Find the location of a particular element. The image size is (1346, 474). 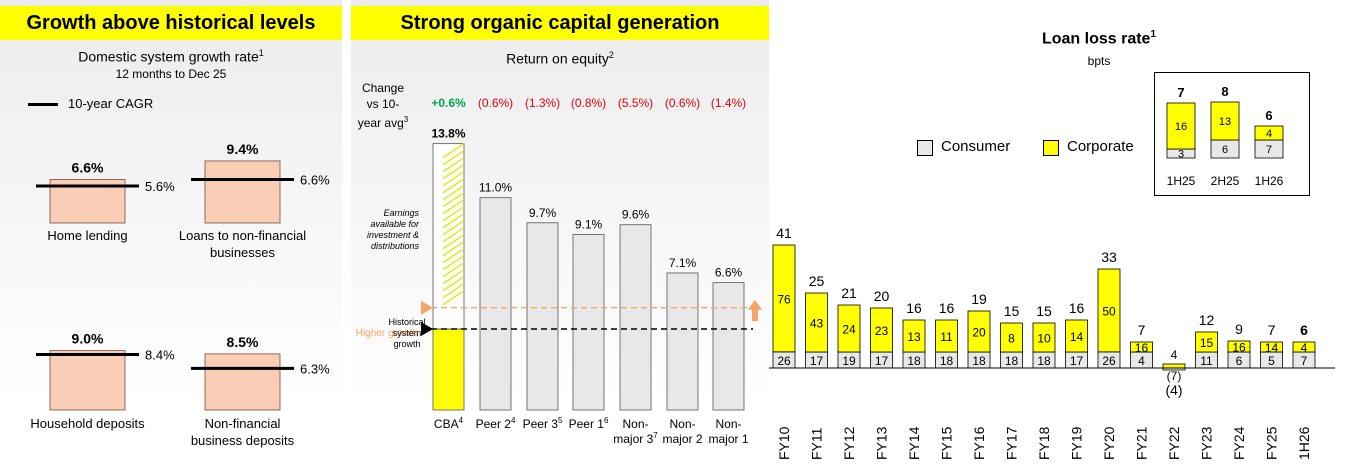

roe-subtitle: Return on equity2 is located at coordinates (560, 58).